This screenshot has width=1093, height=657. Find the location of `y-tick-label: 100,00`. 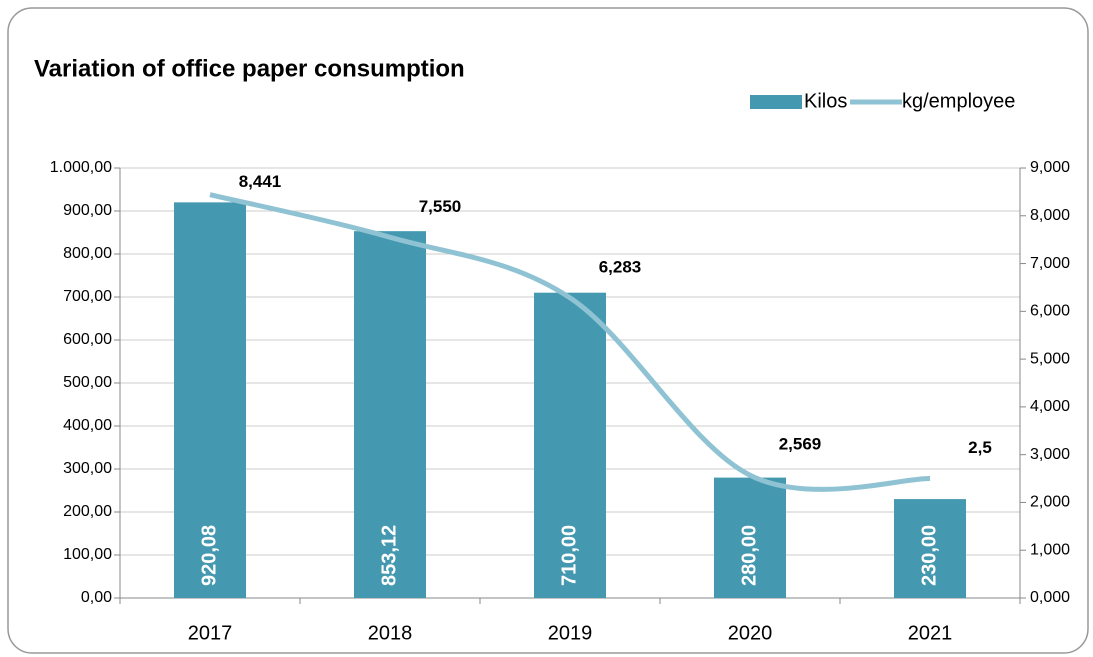

y-tick-label: 100,00 is located at coordinates (87, 554).